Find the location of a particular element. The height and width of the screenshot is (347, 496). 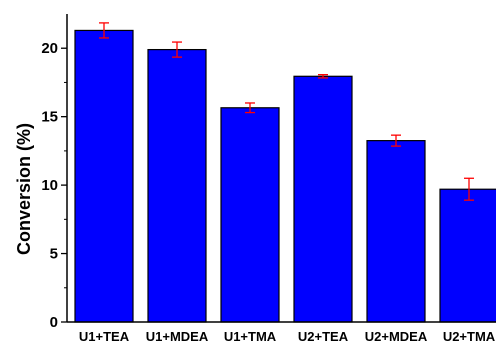

bar-U1+TEA is located at coordinates (104, 176).